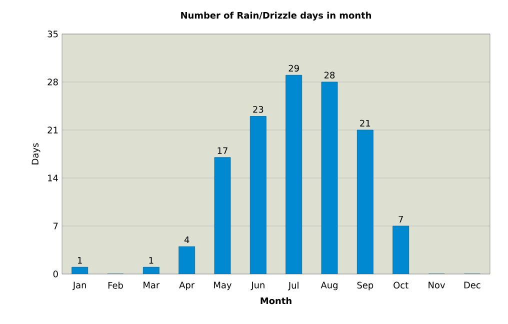 The height and width of the screenshot is (324, 508). Describe the element at coordinates (365, 123) in the screenshot. I see `data-label: 21` at that location.